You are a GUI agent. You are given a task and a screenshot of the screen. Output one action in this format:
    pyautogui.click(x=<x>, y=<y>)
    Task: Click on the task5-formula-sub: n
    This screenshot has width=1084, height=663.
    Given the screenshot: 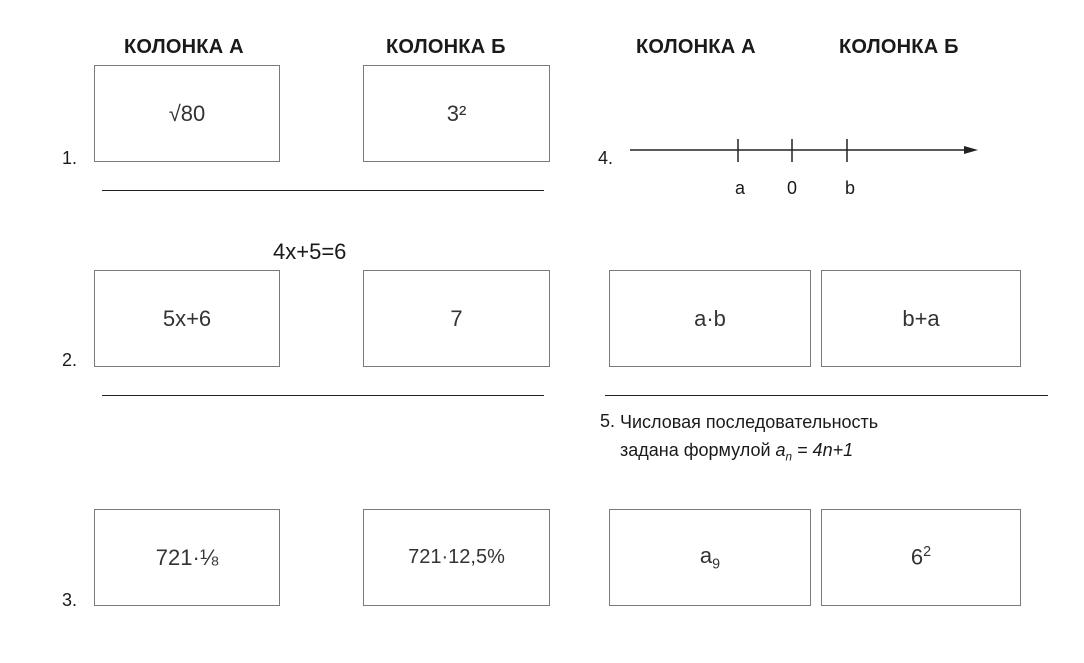 What is the action you would take?
    pyautogui.click(x=789, y=457)
    